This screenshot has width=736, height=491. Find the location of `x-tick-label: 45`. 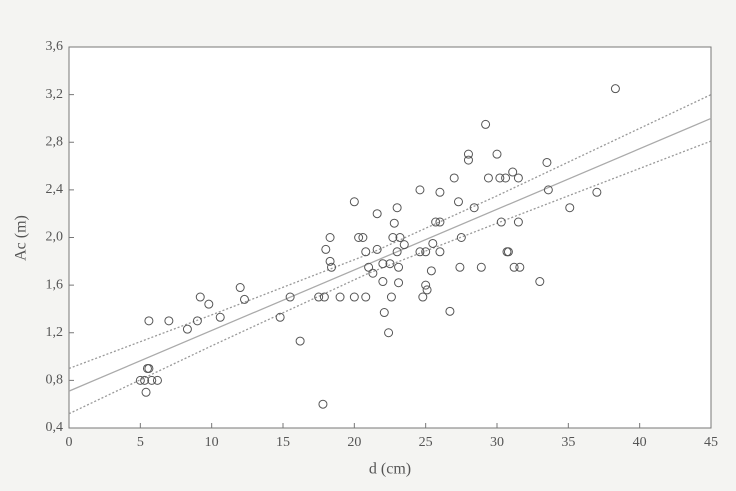

x-tick-label: 45 is located at coordinates (711, 442).